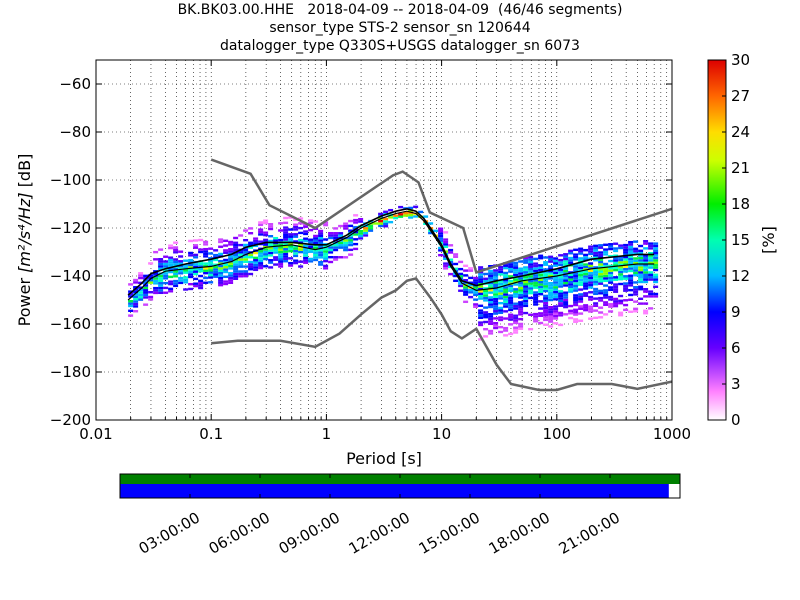 This screenshot has height=600, width=800. What do you see at coordinates (327, 434) in the screenshot?
I see `x-tick-label: 1` at bounding box center [327, 434].